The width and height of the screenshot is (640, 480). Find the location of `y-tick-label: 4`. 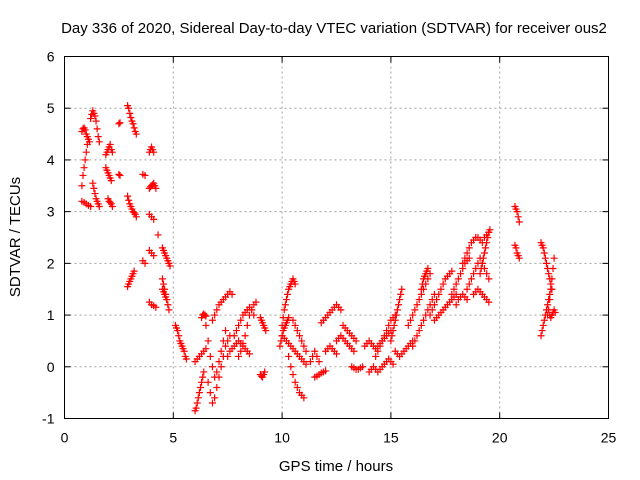

y-tick-label: 4 is located at coordinates (51, 160).